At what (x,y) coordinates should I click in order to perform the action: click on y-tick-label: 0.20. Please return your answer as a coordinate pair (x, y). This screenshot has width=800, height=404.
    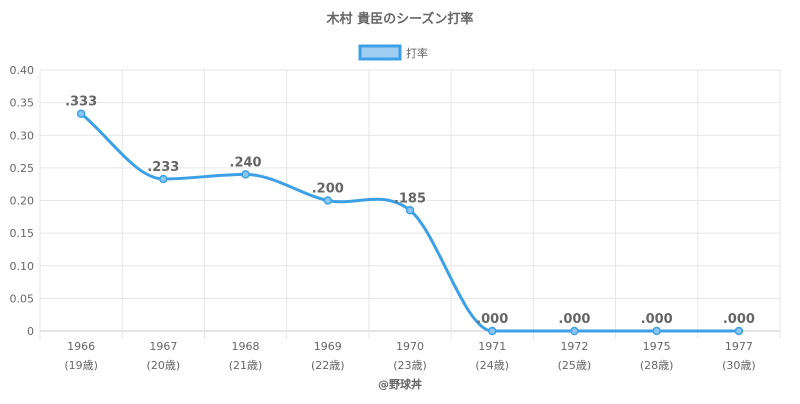
    Looking at the image, I should click on (22, 201).